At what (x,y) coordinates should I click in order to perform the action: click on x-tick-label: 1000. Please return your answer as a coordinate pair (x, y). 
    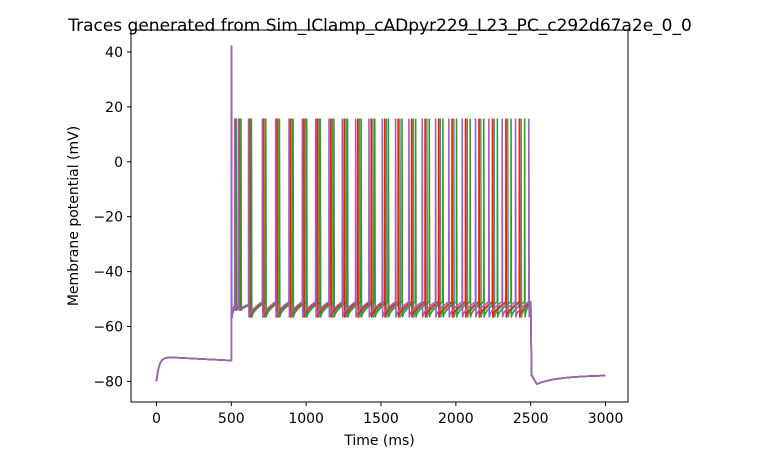
    Looking at the image, I should click on (306, 419).